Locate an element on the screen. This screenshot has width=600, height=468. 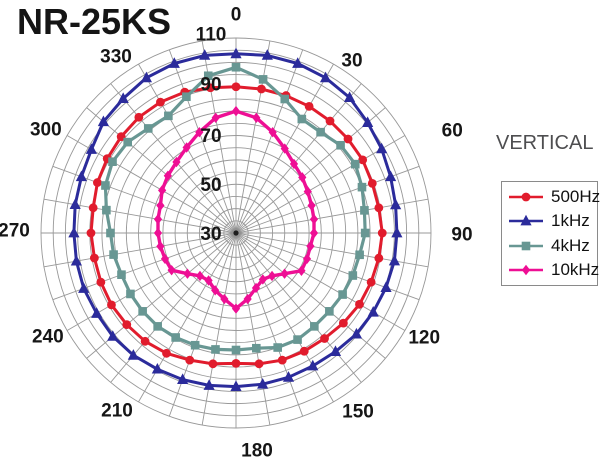
angle-tick-label: 270 is located at coordinates (15, 231).